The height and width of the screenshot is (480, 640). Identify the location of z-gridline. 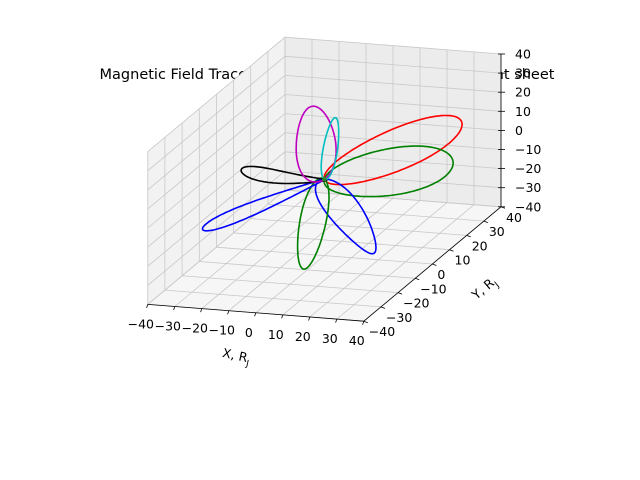
(324, 94).